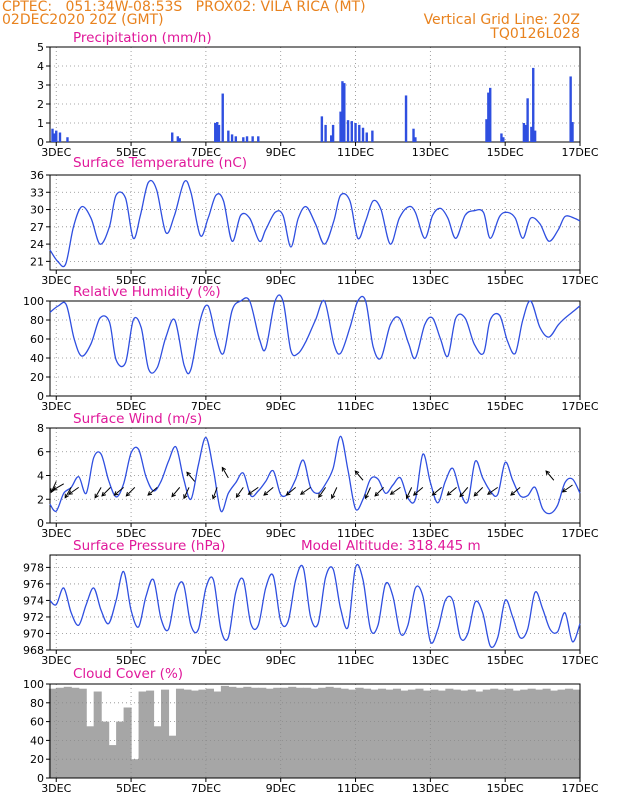 This screenshot has width=618, height=800. Describe the element at coordinates (206, 406) in the screenshot. I see `humidity-xtick-label: 7DEC` at that location.